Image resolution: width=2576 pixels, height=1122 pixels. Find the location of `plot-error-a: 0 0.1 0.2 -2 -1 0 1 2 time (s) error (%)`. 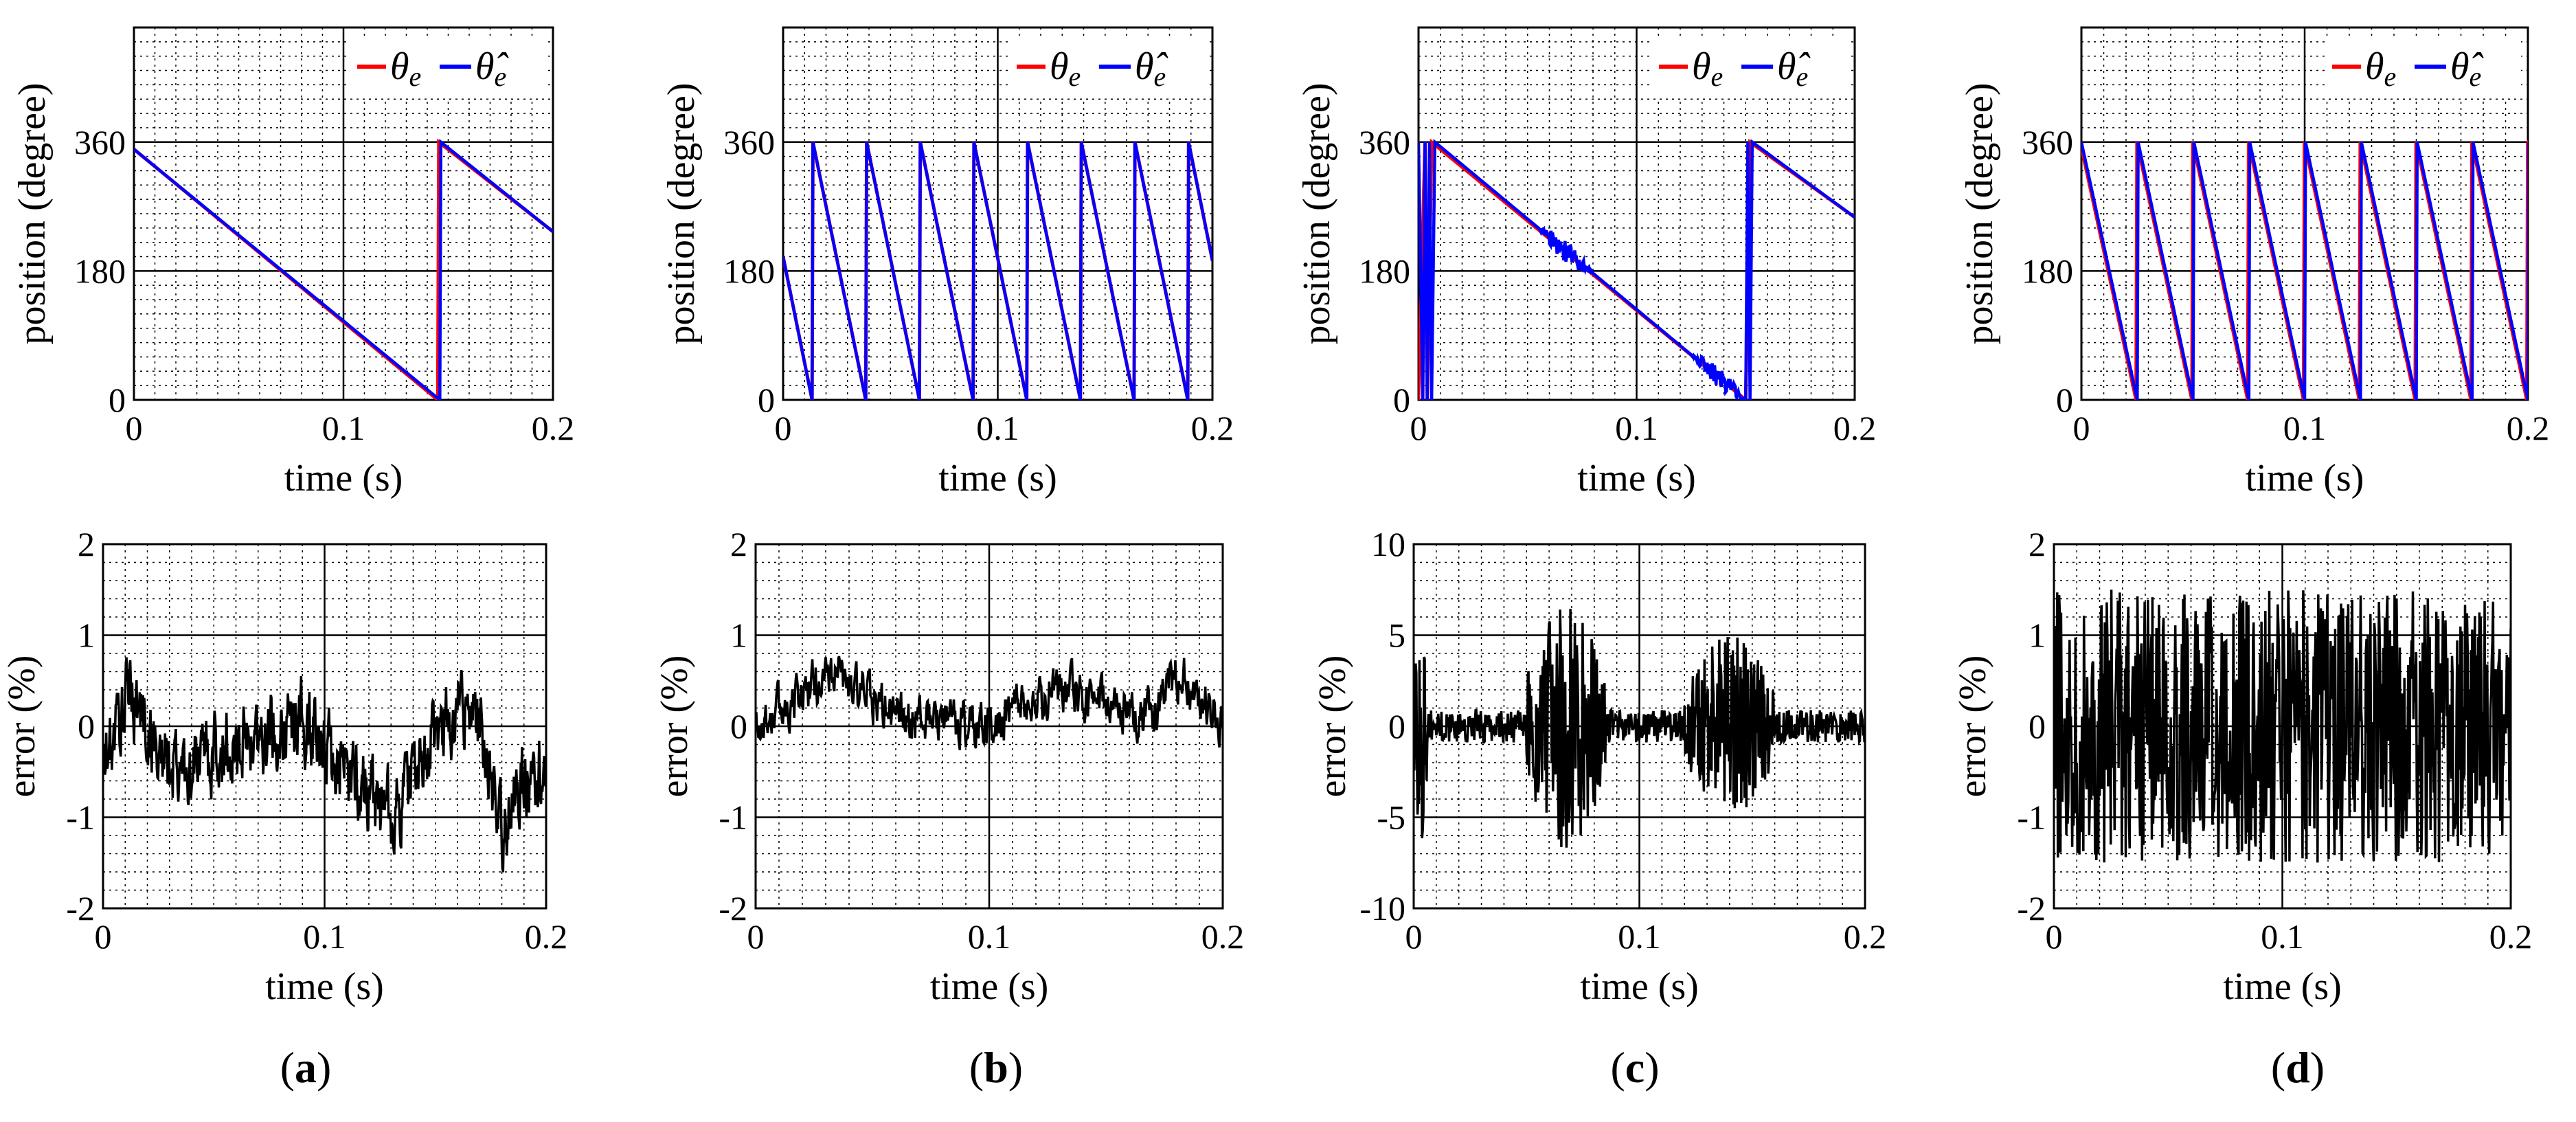

plot-error-a: 0 0.1 0.2 -2 -1 0 1 2 time (s) error (%) is located at coordinates (284, 766).